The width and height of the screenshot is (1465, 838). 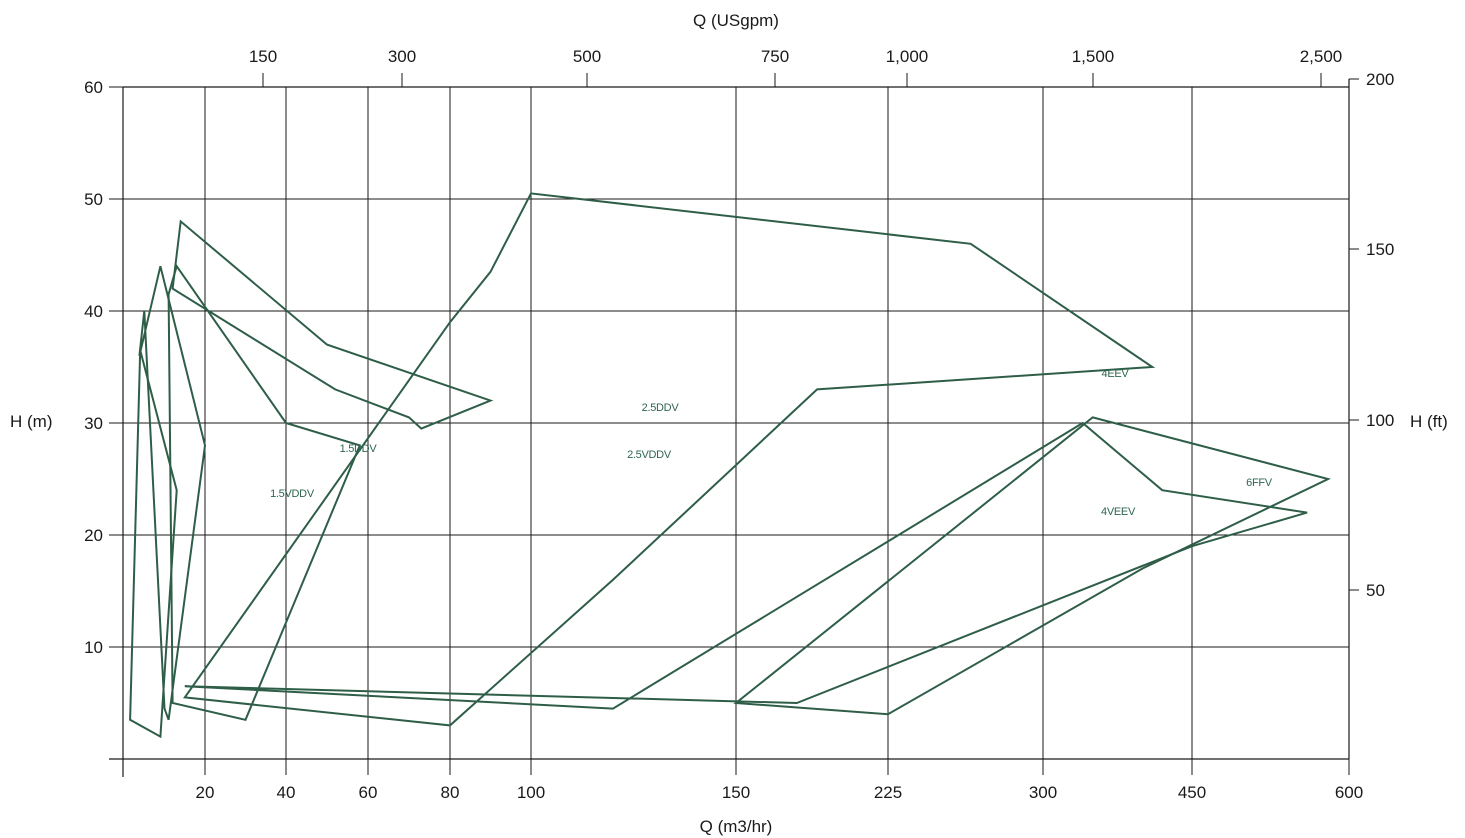 What do you see at coordinates (332, 324) in the screenshot?
I see `curve-2-5ddv` at bounding box center [332, 324].